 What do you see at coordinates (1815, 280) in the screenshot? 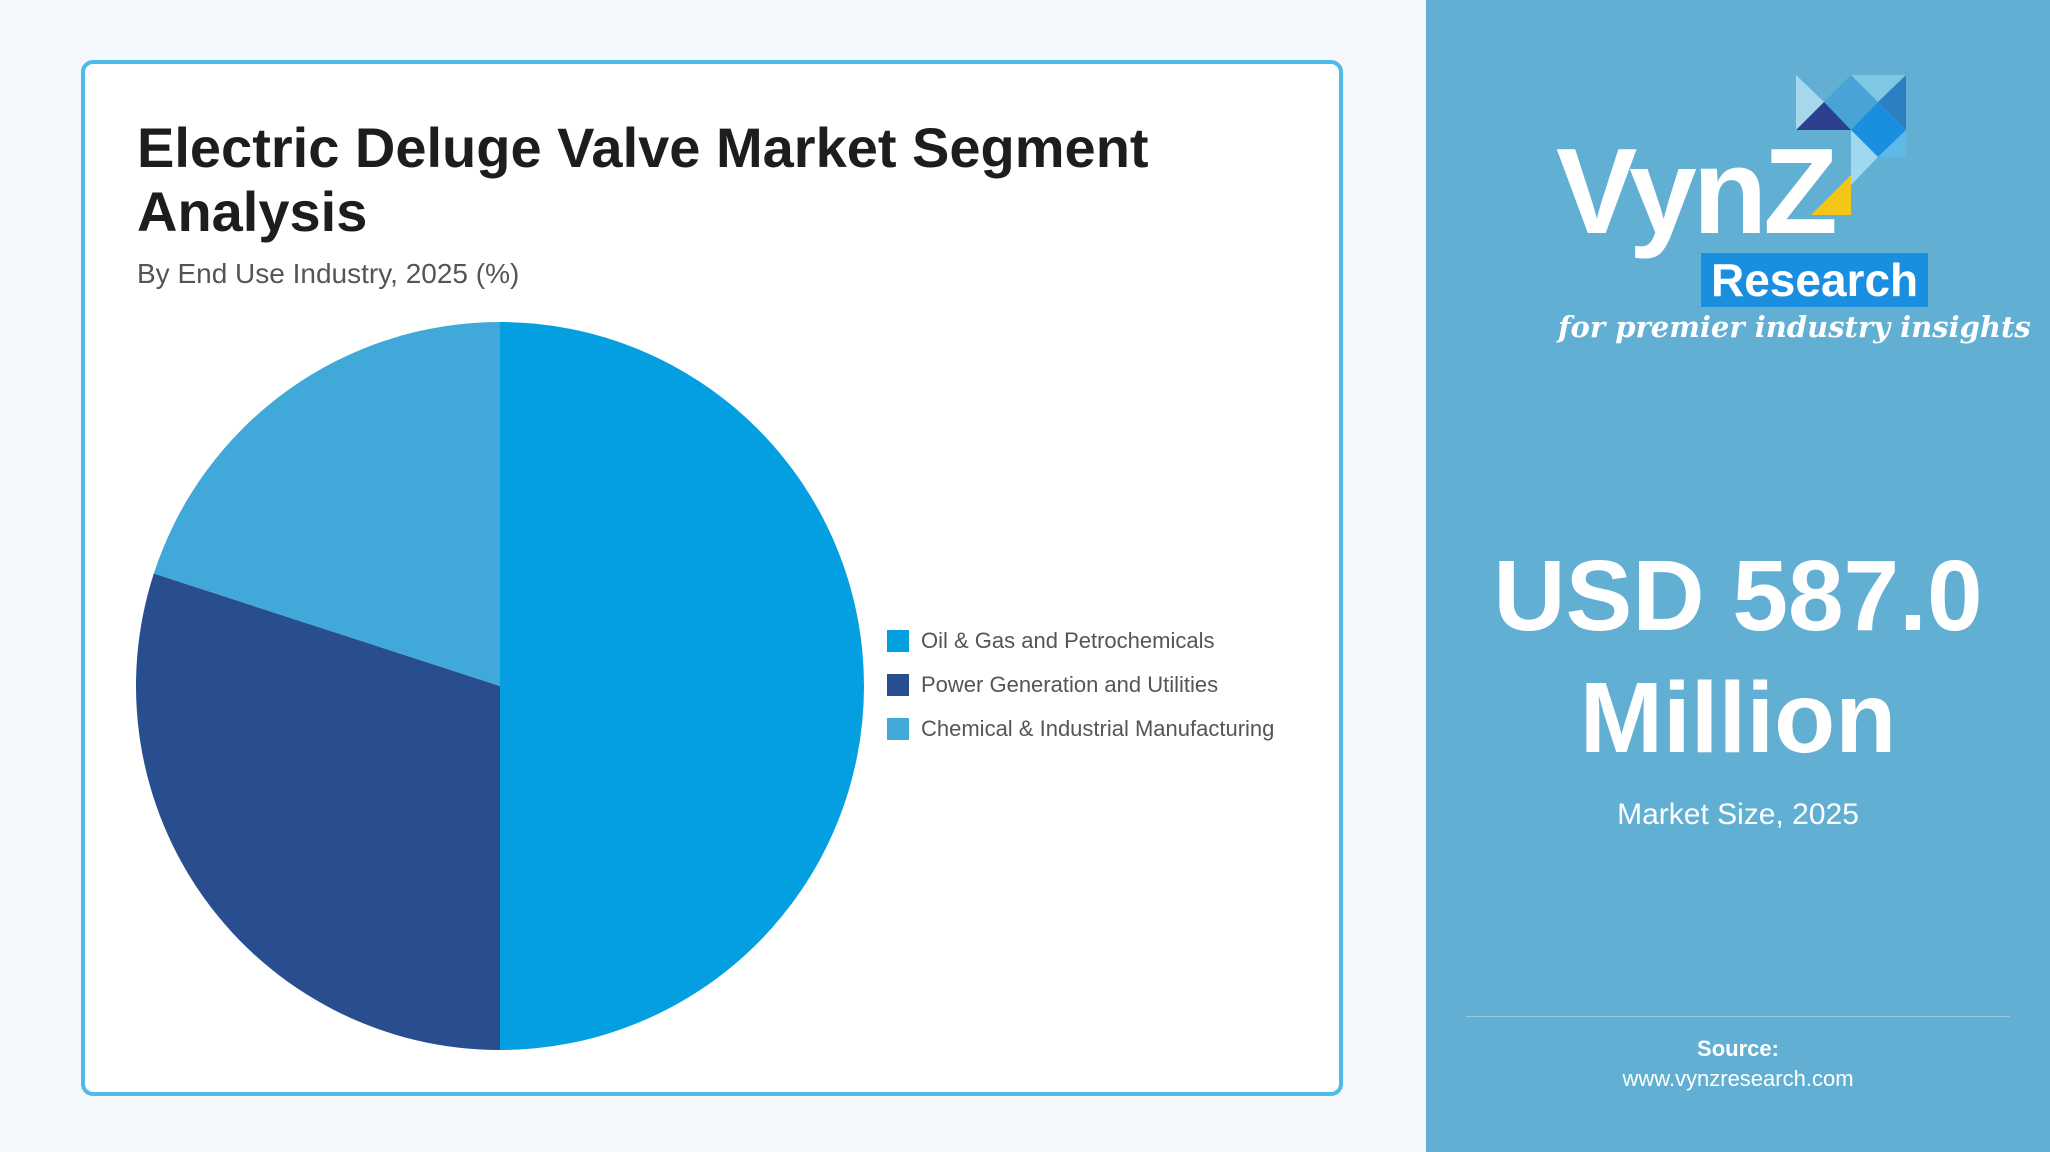
I see `logo-research-text: Research` at bounding box center [1815, 280].